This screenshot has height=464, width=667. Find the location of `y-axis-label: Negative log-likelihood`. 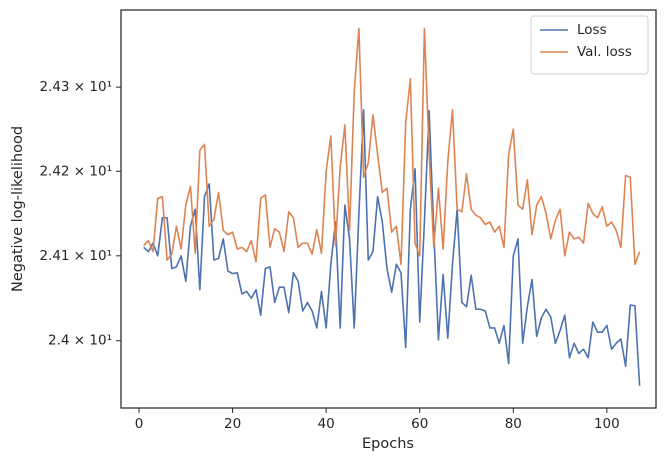

y-axis-label: Negative log-likelihood is located at coordinates (18, 209).